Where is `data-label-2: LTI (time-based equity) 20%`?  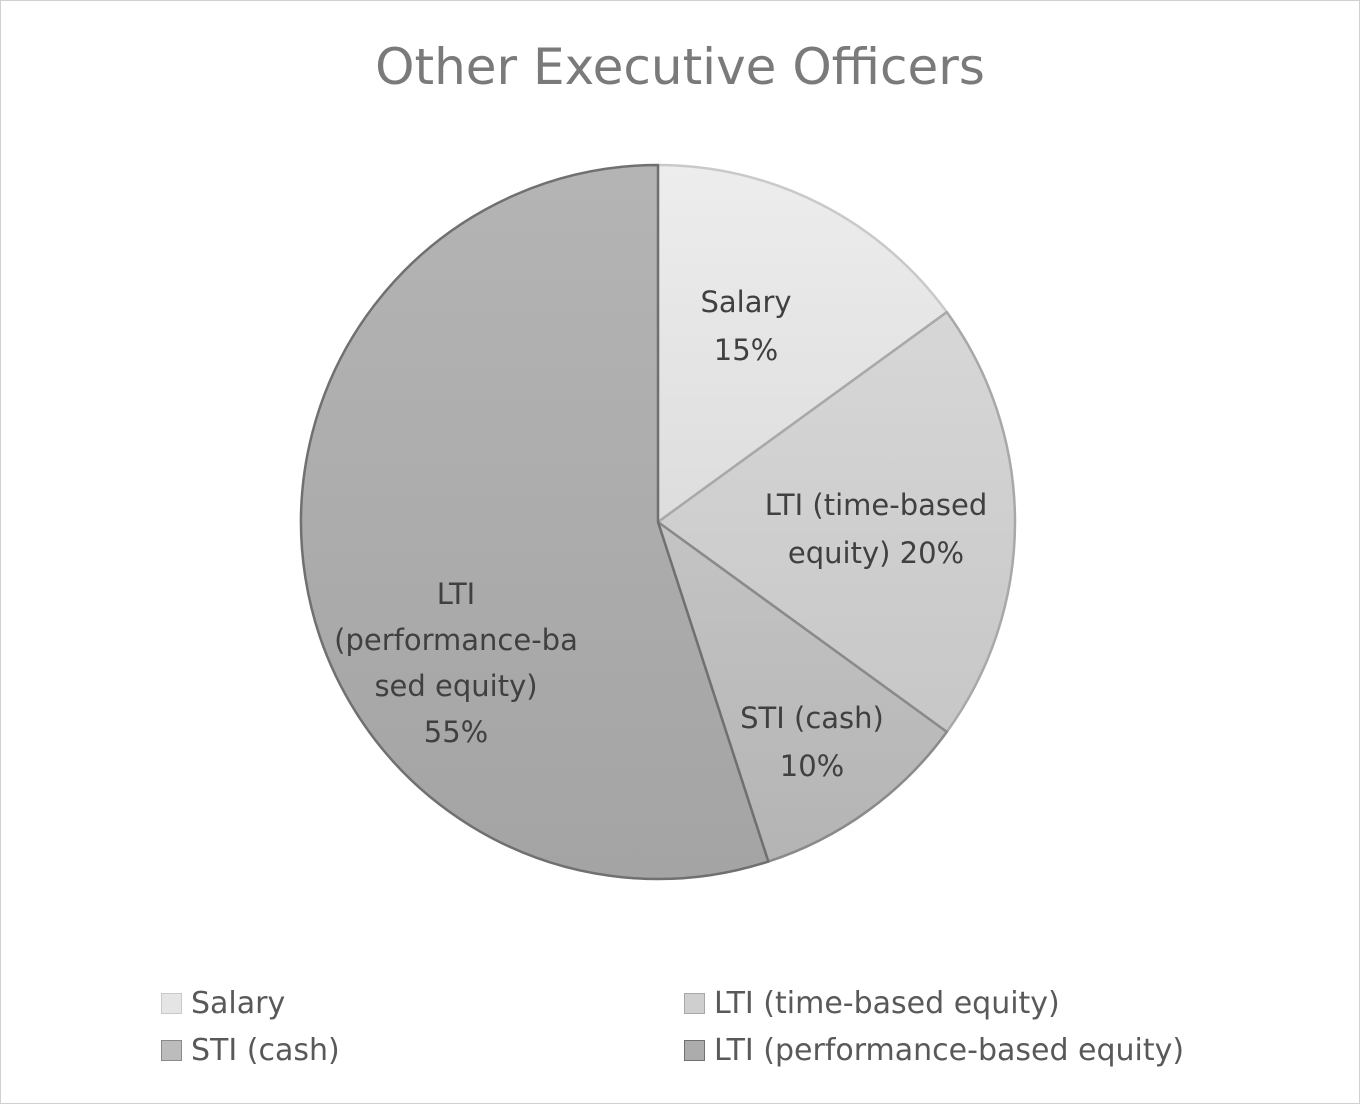 data-label-2: LTI (time-based equity) 20% is located at coordinates (876, 529).